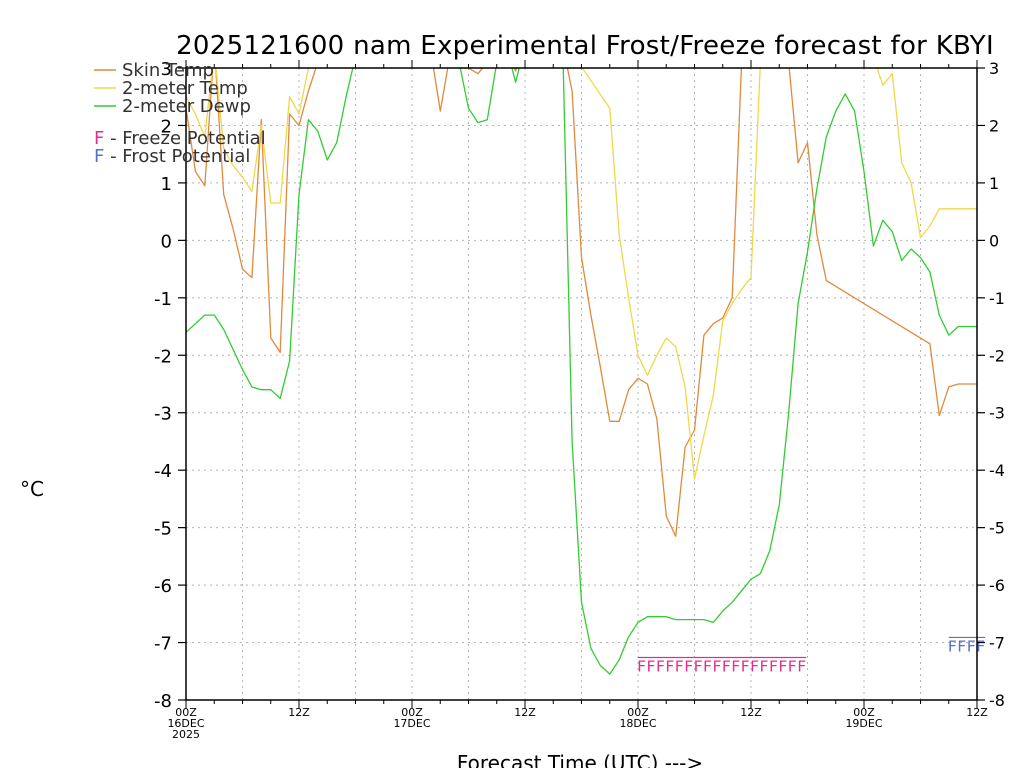  Describe the element at coordinates (411, 723) in the screenshot. I see `x-tick-label: 17DEC` at that location.